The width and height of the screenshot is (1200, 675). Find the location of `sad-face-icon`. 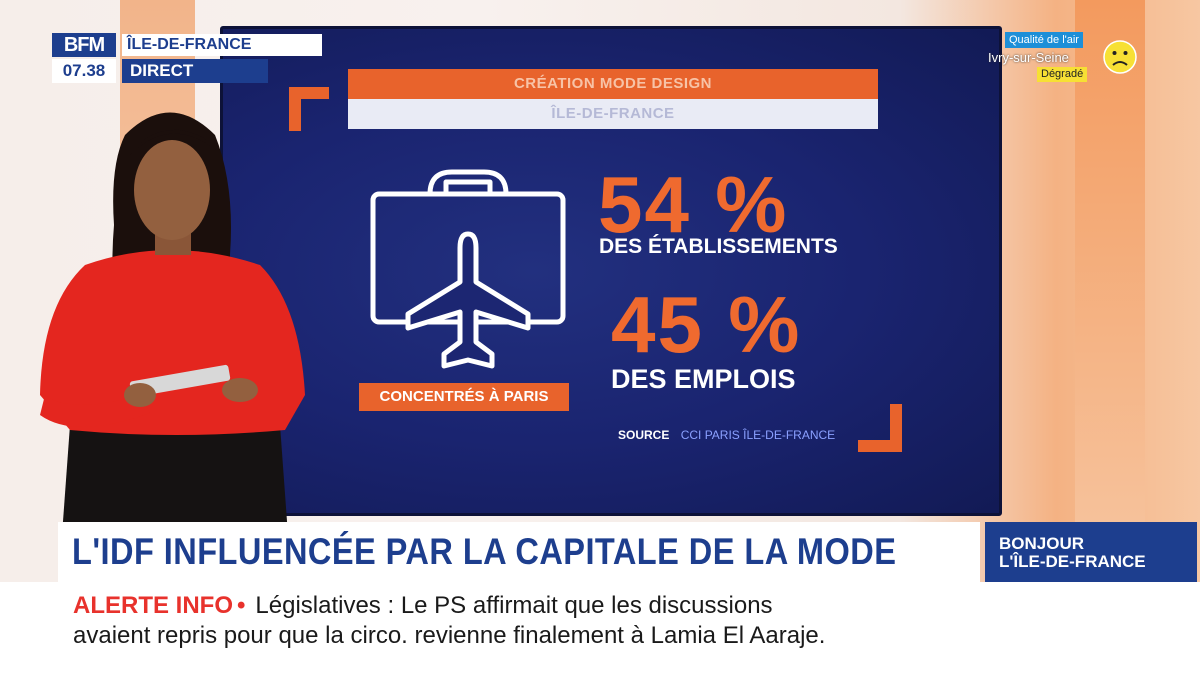

sad-face-icon is located at coordinates (1120, 57).